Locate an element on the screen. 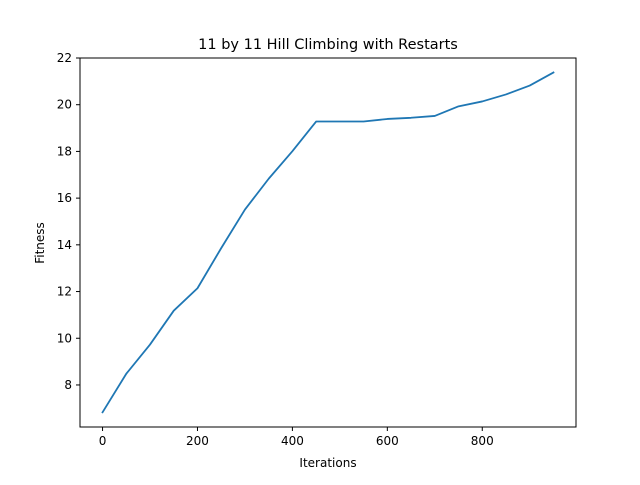 Image resolution: width=640 pixels, height=485 pixels. x-axis-label: Iterations is located at coordinates (327, 463).